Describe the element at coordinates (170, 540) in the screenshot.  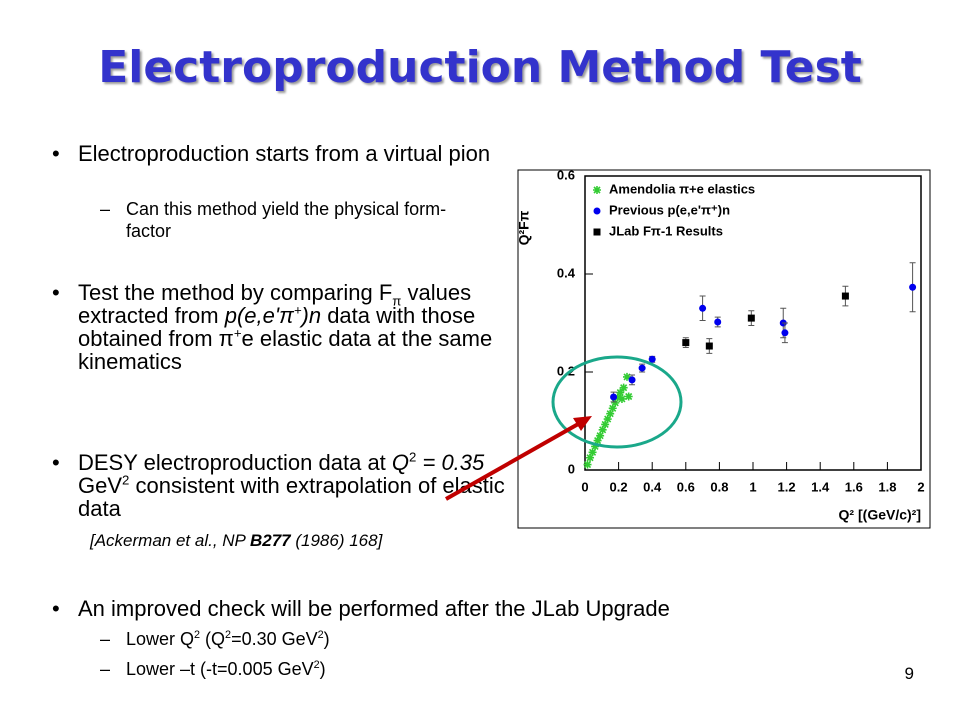
I see `text: [Ackerman et al., NP` at that location.